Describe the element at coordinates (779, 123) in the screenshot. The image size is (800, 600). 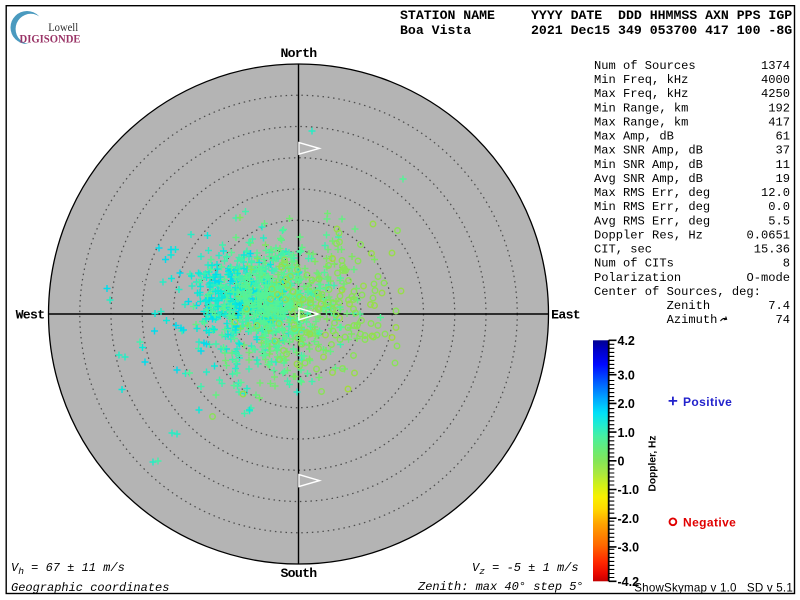
I see `svg-text: 417` at that location.